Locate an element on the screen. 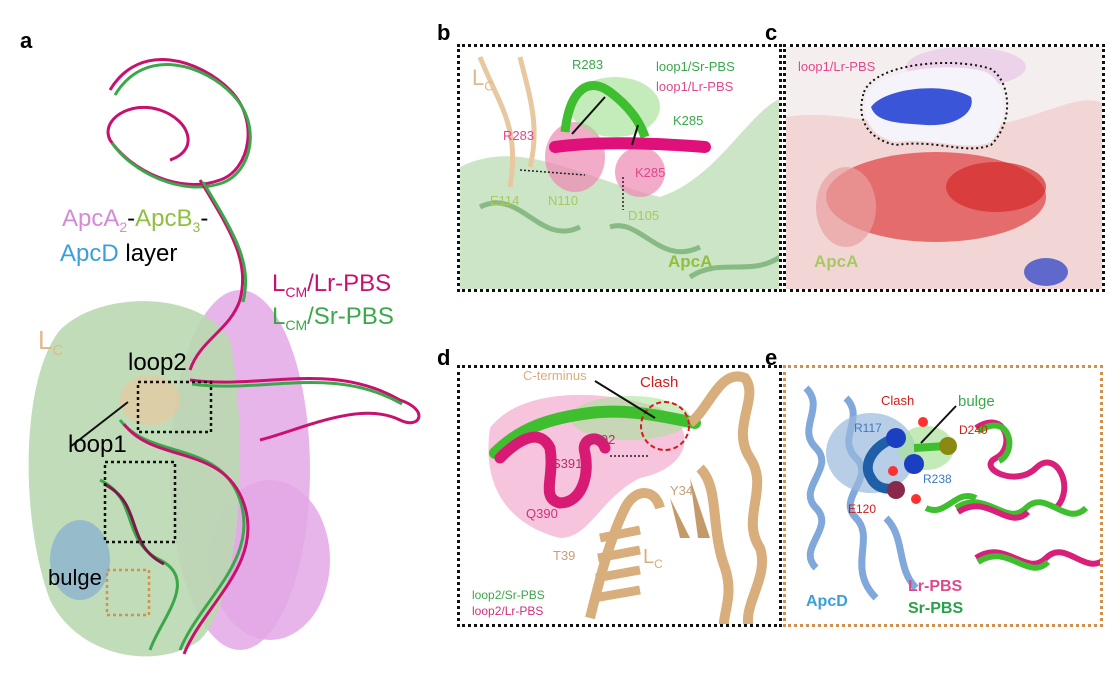 This screenshot has width=1112, height=681. s391-label: S391 is located at coordinates (567, 463).